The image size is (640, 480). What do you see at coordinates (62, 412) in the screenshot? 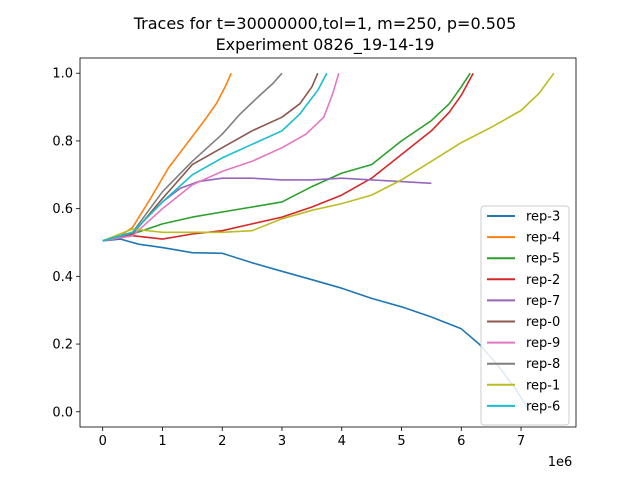
I see `y-tick-label: 0.0` at bounding box center [62, 412].